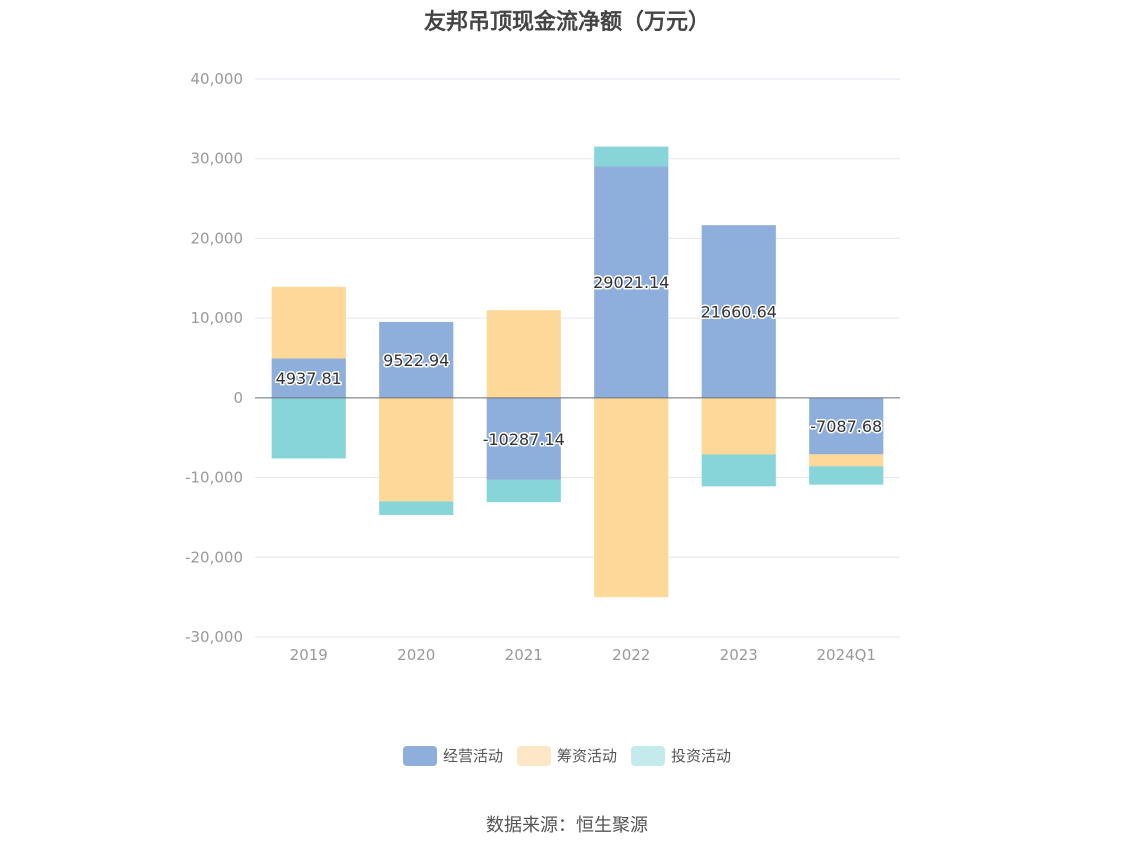 The width and height of the screenshot is (1134, 849). What do you see at coordinates (533, 755) in the screenshot?
I see `legend-swatch-financing` at bounding box center [533, 755].